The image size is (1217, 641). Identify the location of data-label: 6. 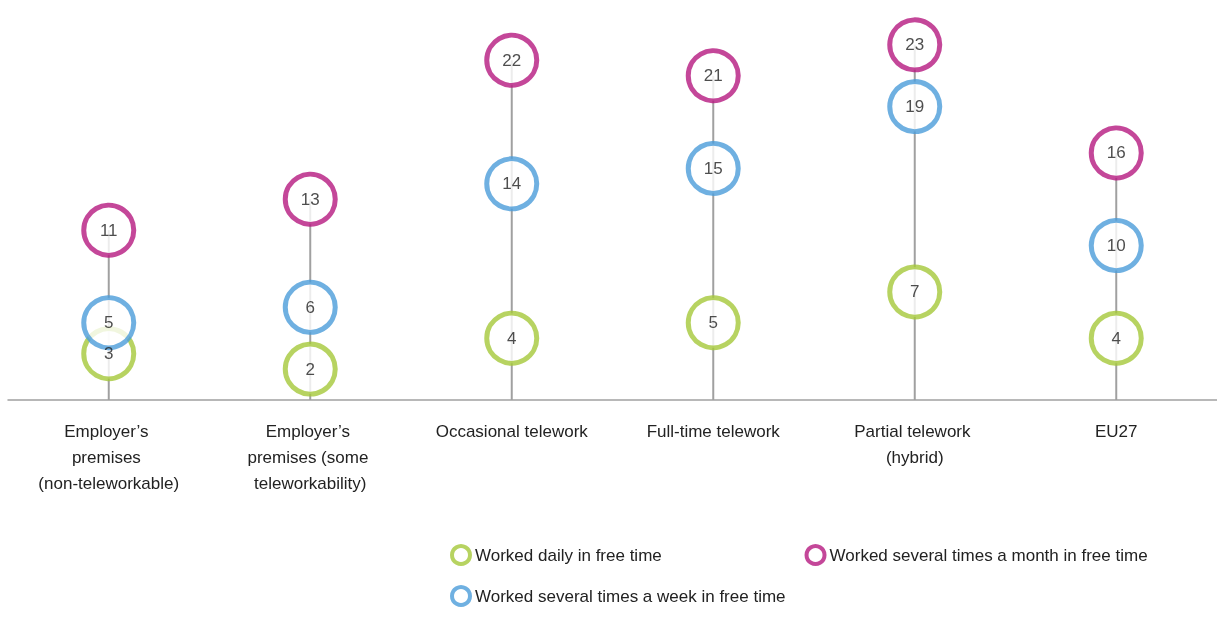
(310, 307).